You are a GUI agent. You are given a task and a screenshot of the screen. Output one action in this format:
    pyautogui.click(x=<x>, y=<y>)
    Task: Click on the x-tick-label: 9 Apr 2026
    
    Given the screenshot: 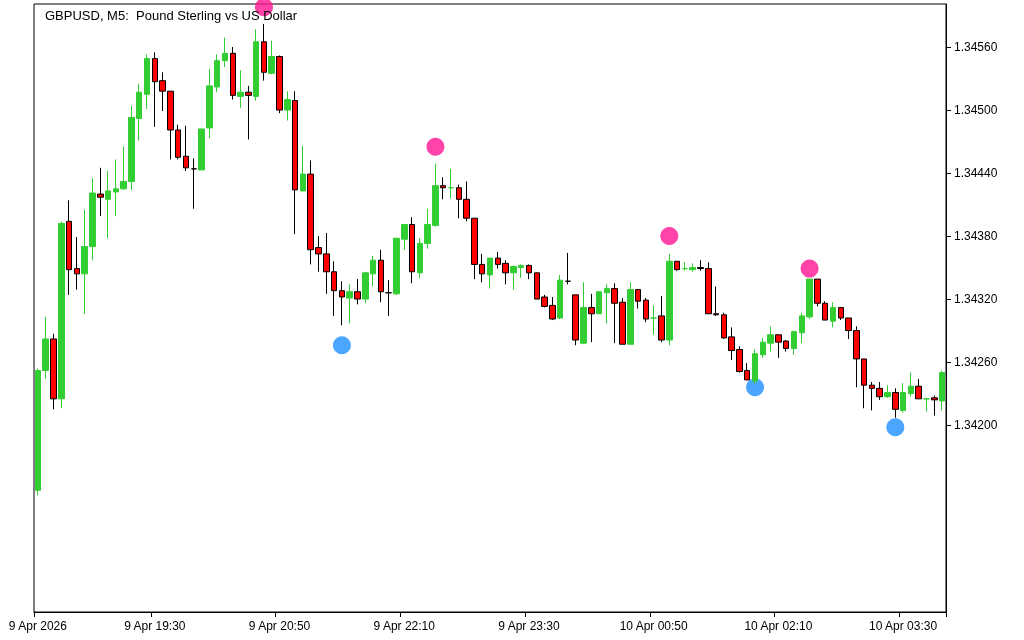 What is the action you would take?
    pyautogui.click(x=38, y=626)
    